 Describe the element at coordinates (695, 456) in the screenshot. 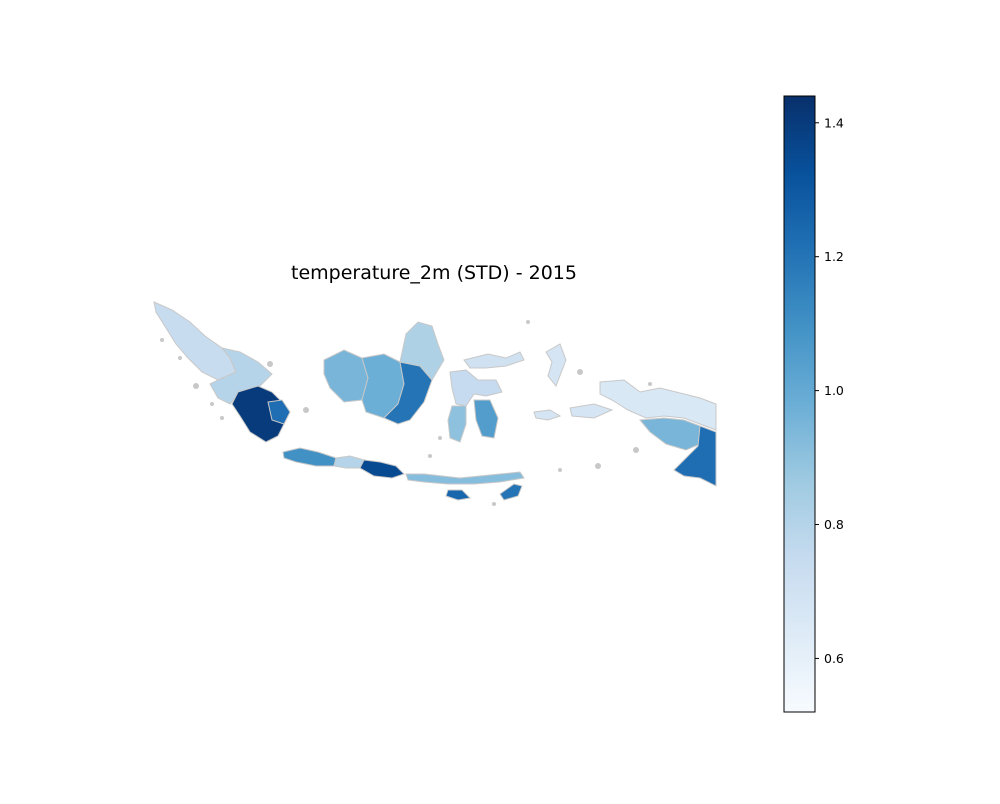

I see `region-papua-south` at that location.